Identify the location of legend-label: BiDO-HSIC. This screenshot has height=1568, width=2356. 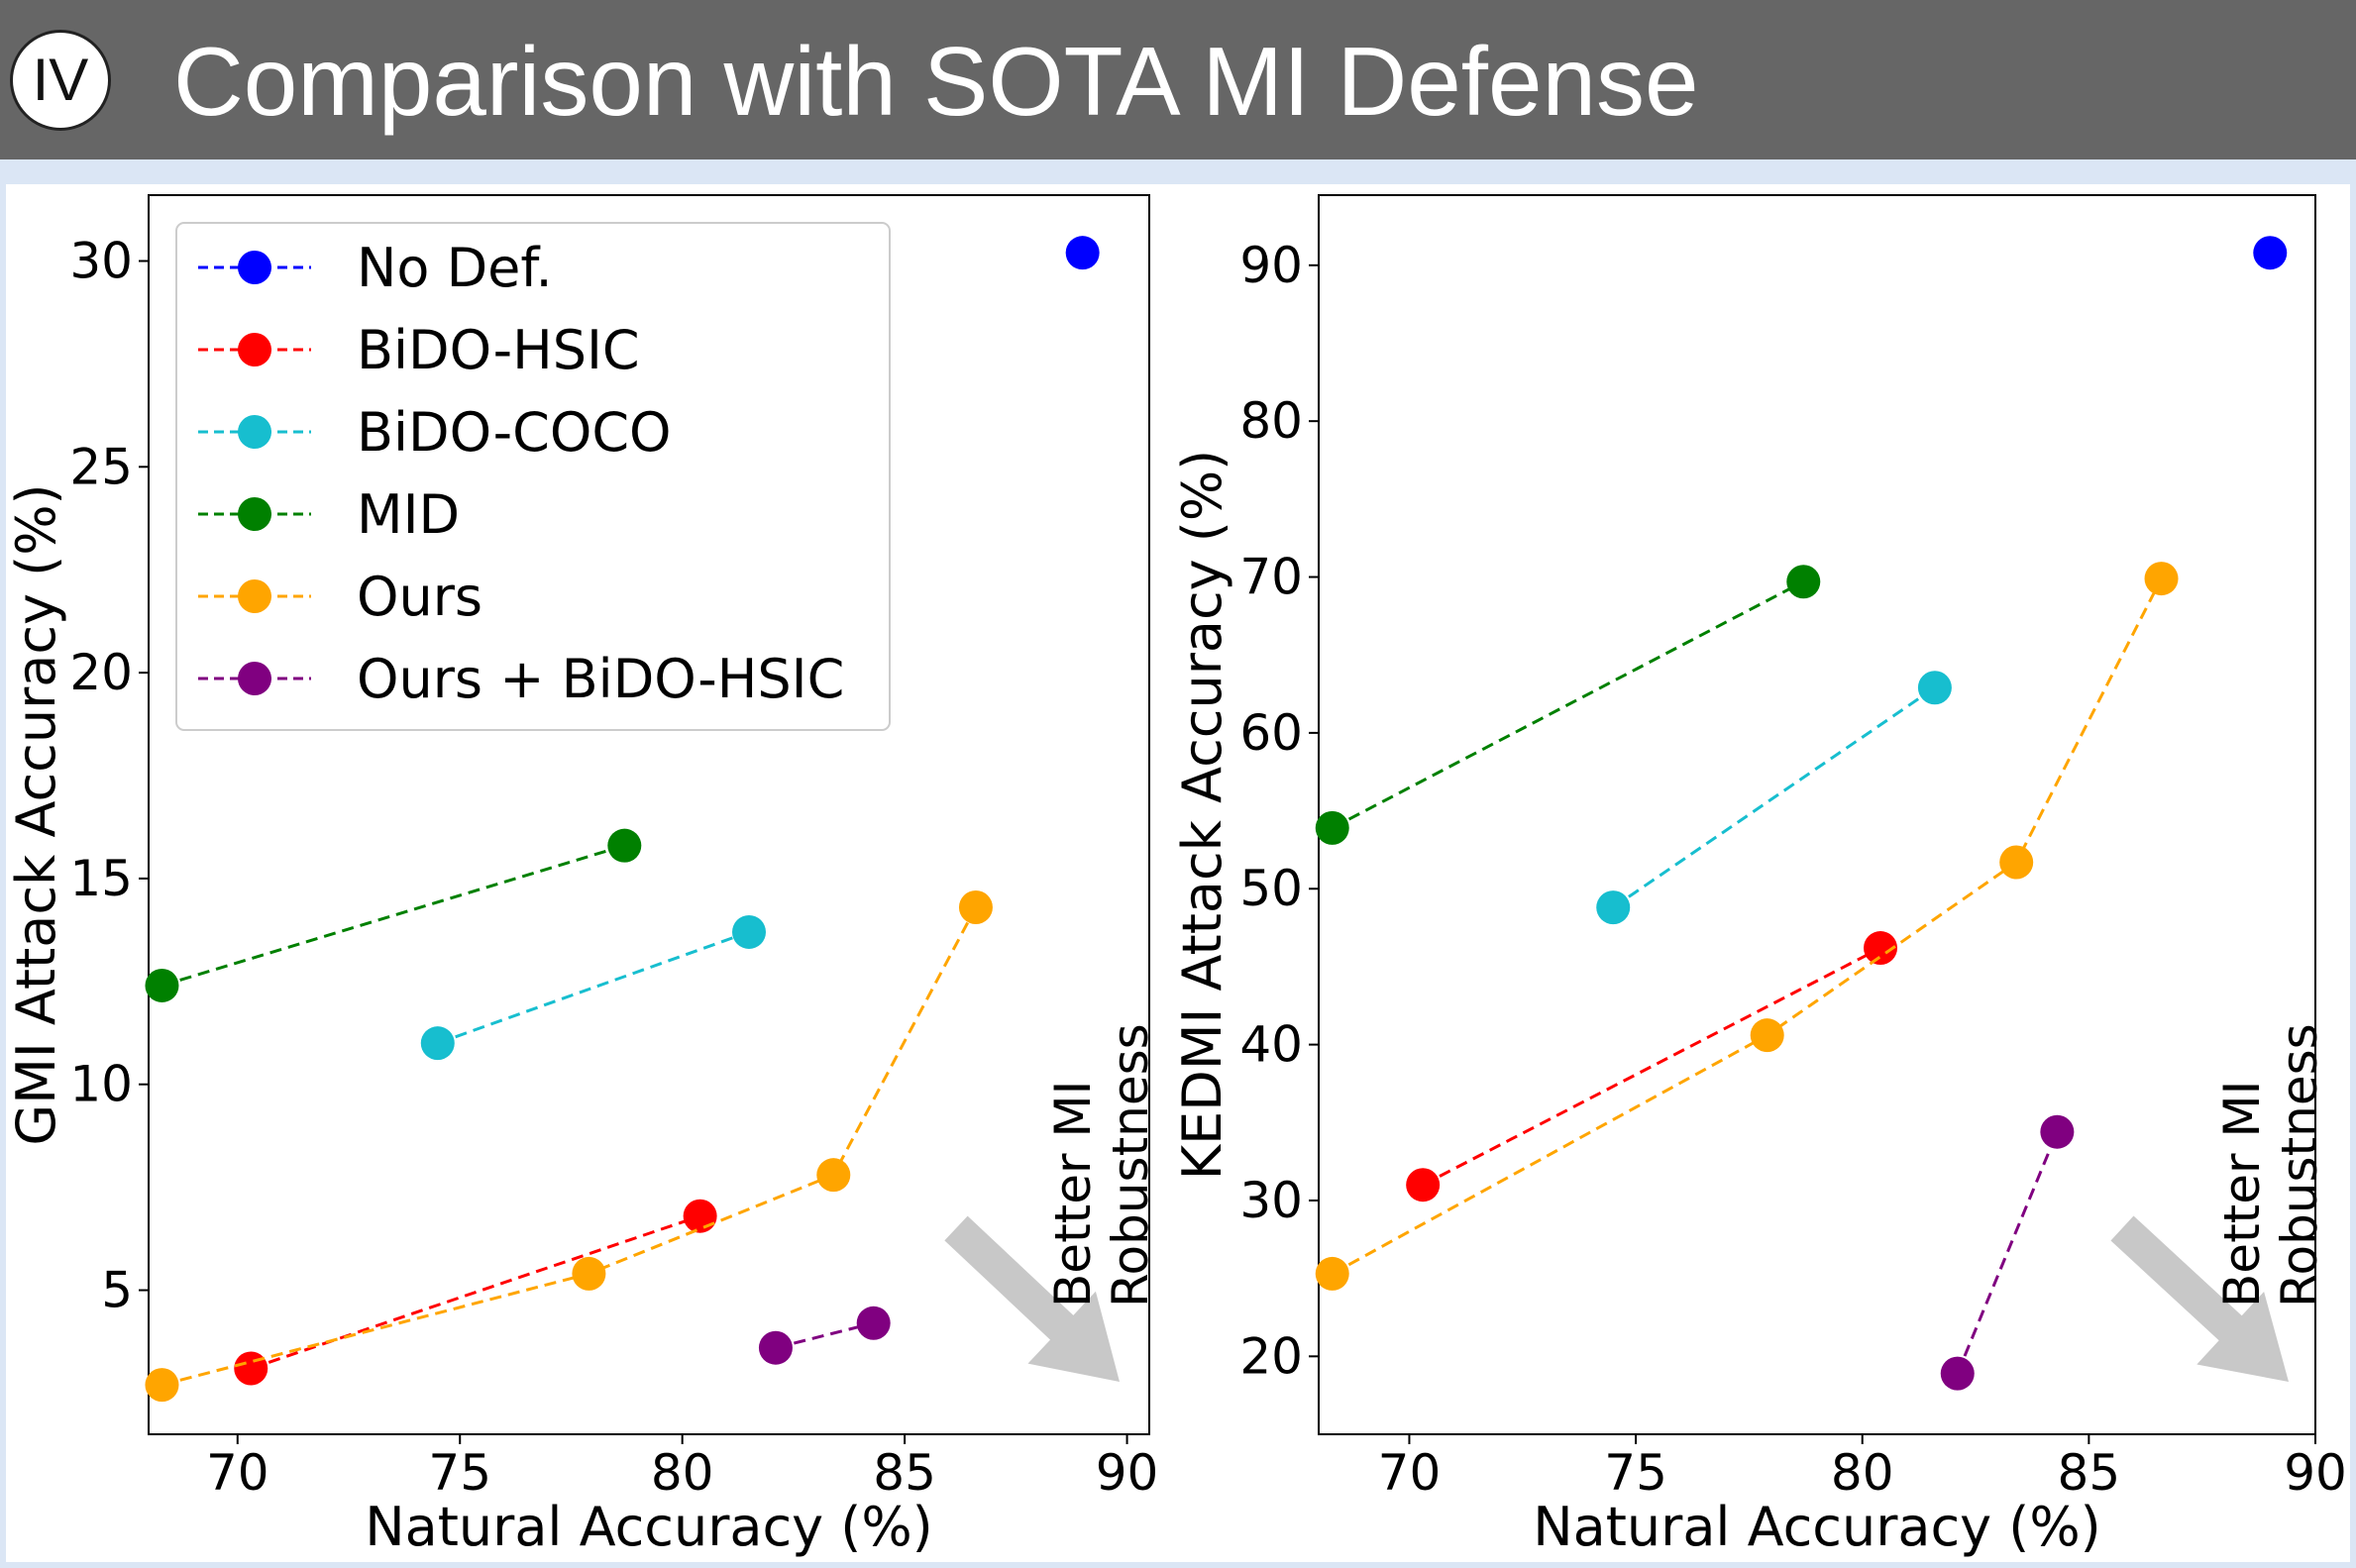
(498, 350).